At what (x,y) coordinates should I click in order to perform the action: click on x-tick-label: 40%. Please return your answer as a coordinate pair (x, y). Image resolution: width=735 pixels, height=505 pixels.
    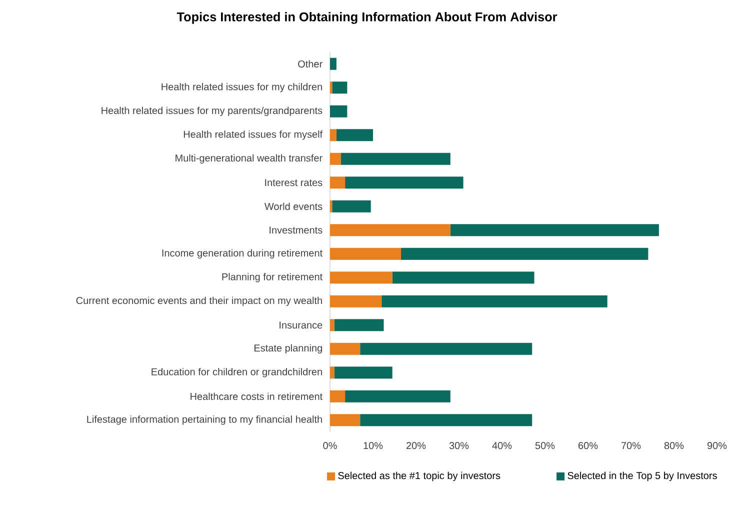
    Looking at the image, I should click on (502, 446).